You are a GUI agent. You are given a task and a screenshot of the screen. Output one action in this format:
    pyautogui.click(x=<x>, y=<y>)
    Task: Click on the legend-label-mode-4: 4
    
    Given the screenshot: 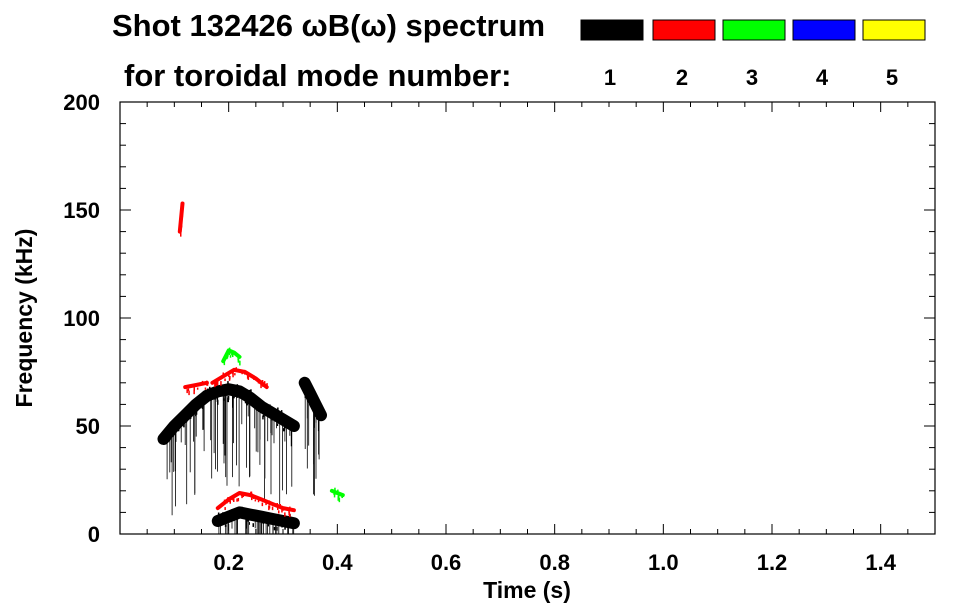 What is the action you would take?
    pyautogui.click(x=822, y=77)
    